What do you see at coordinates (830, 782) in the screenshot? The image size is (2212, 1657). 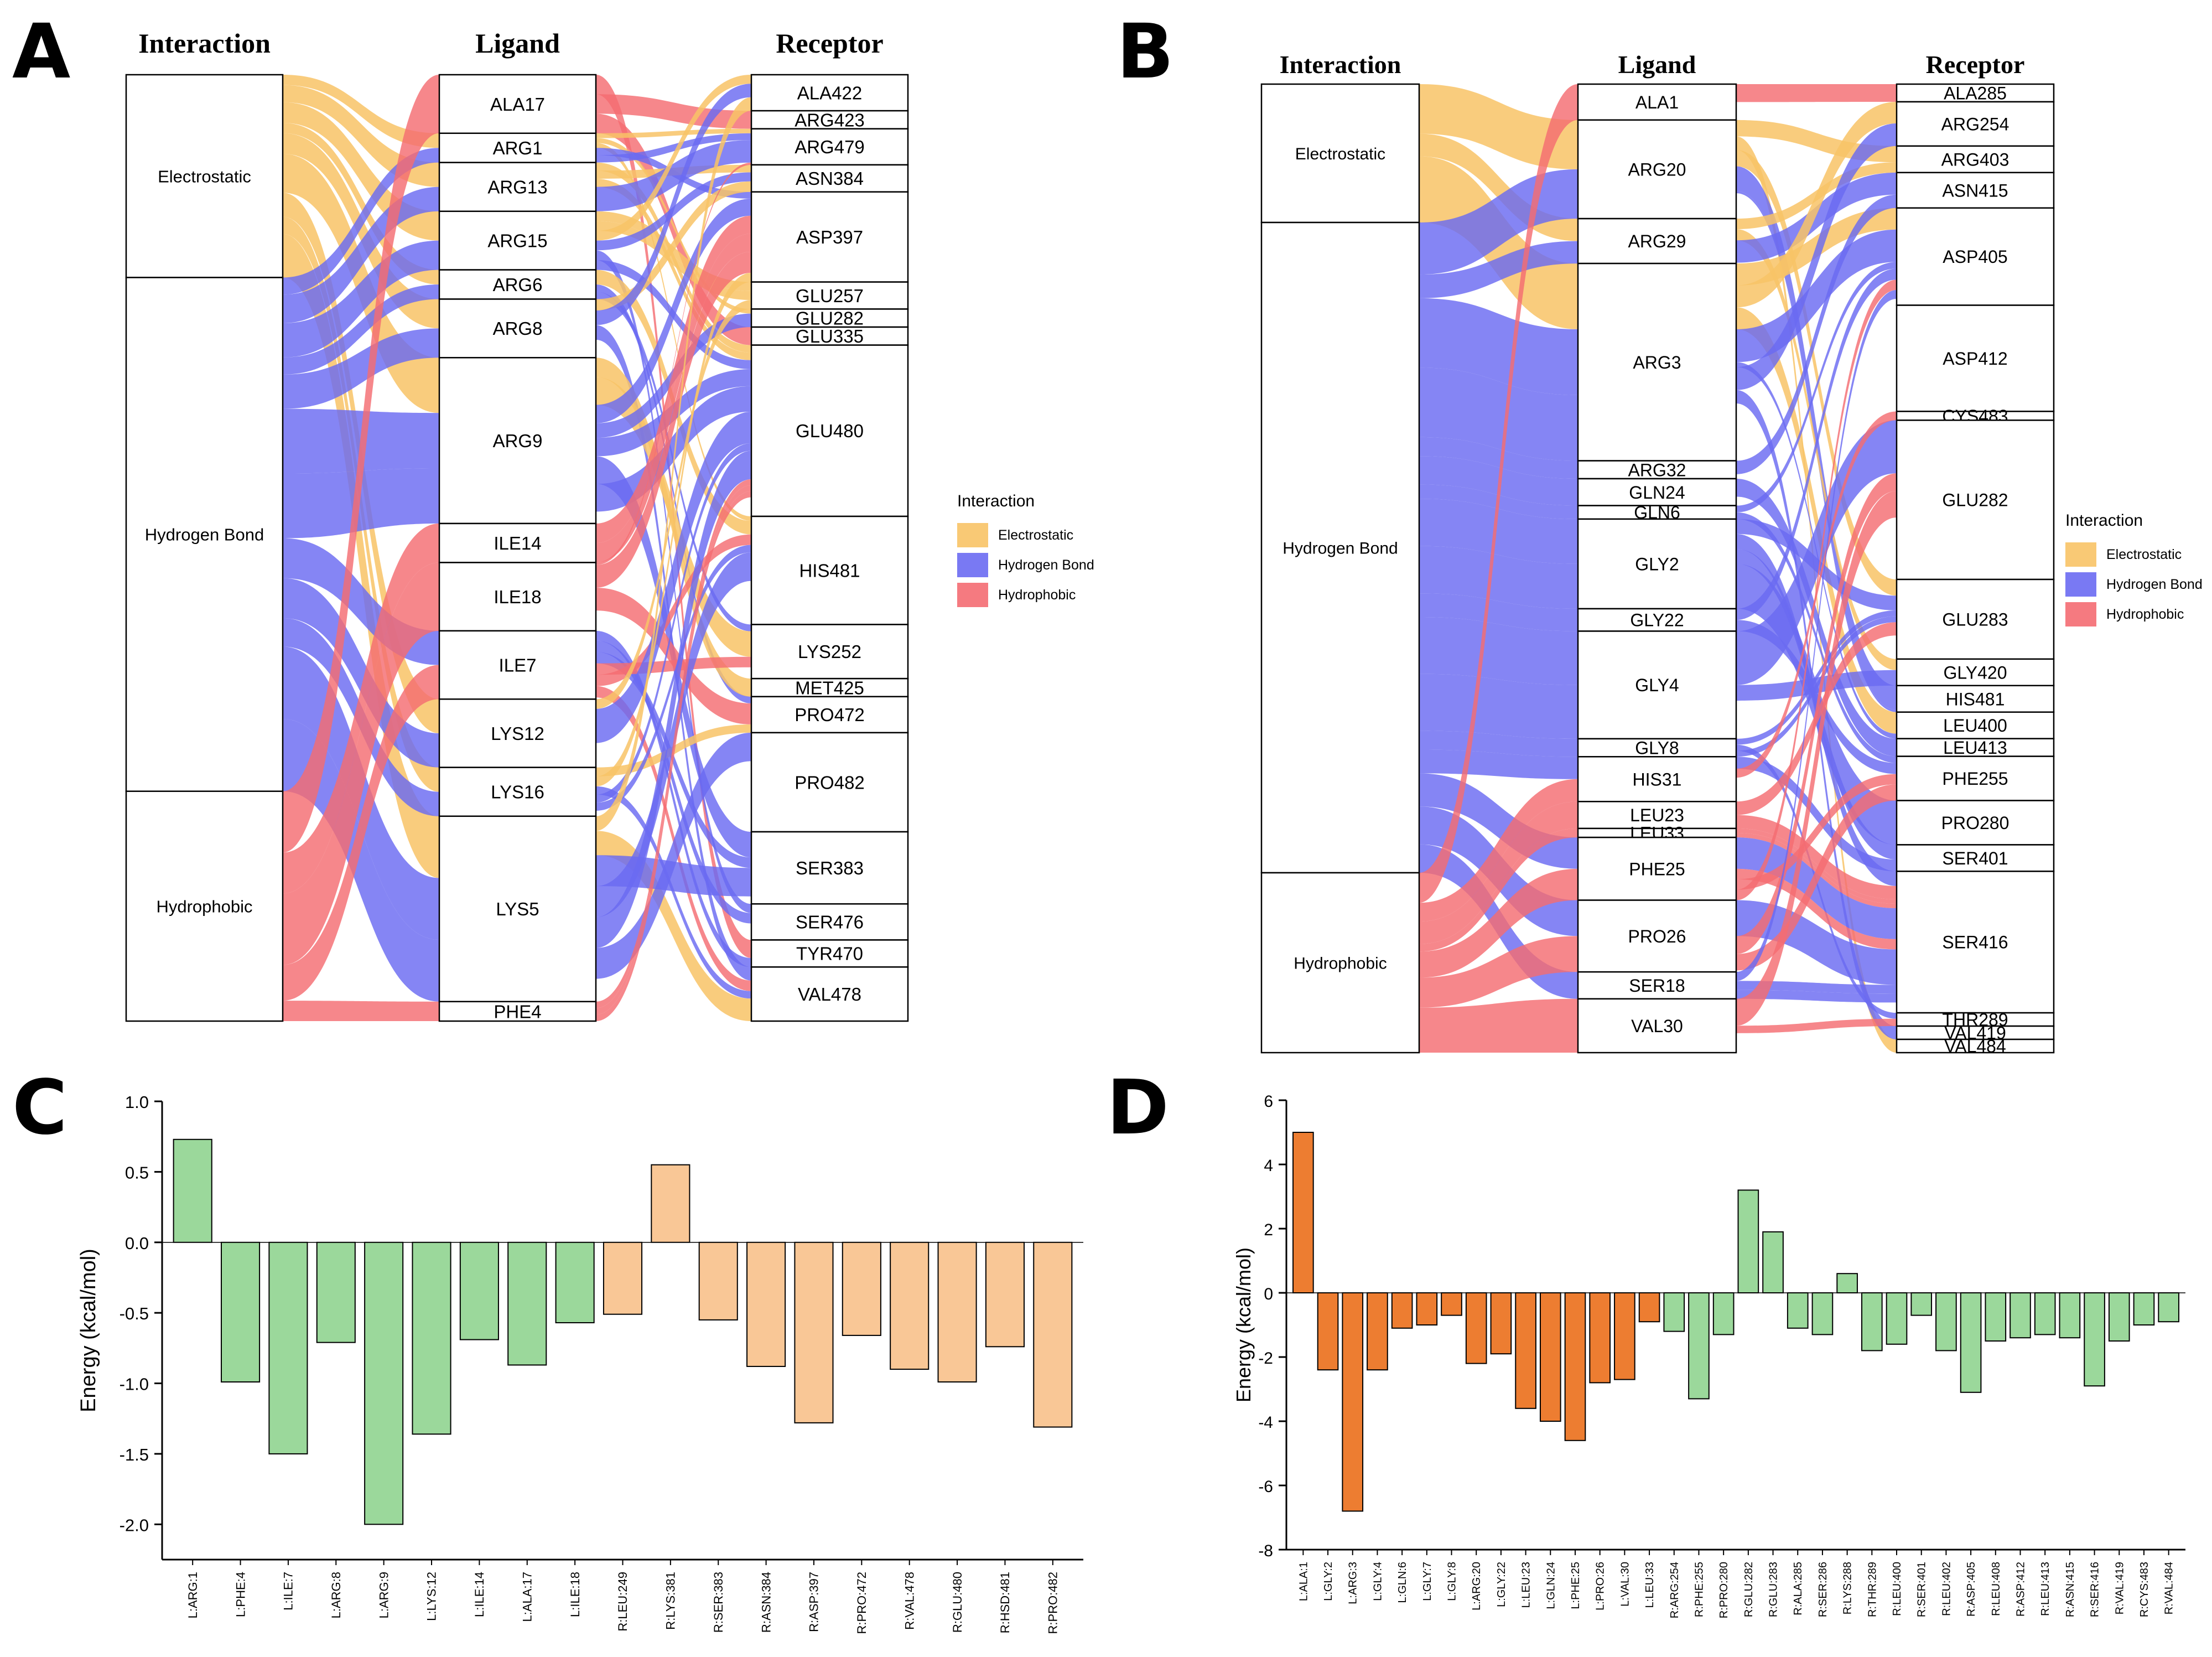 I see `panel-a-receptor-node-pro482` at bounding box center [830, 782].